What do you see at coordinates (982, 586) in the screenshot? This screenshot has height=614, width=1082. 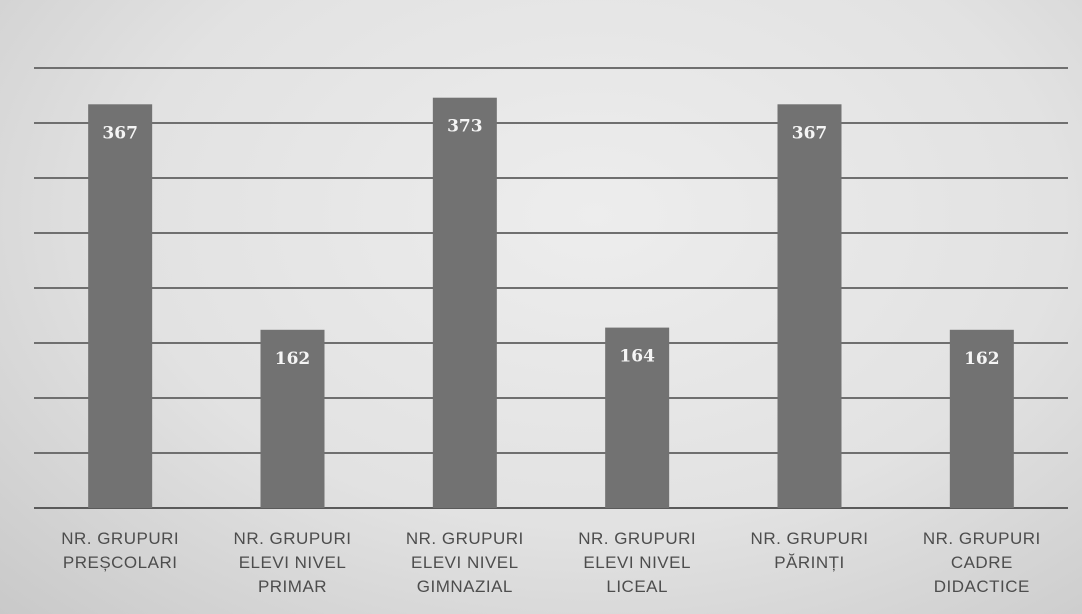 I see `category-label: DIDACTICE` at bounding box center [982, 586].